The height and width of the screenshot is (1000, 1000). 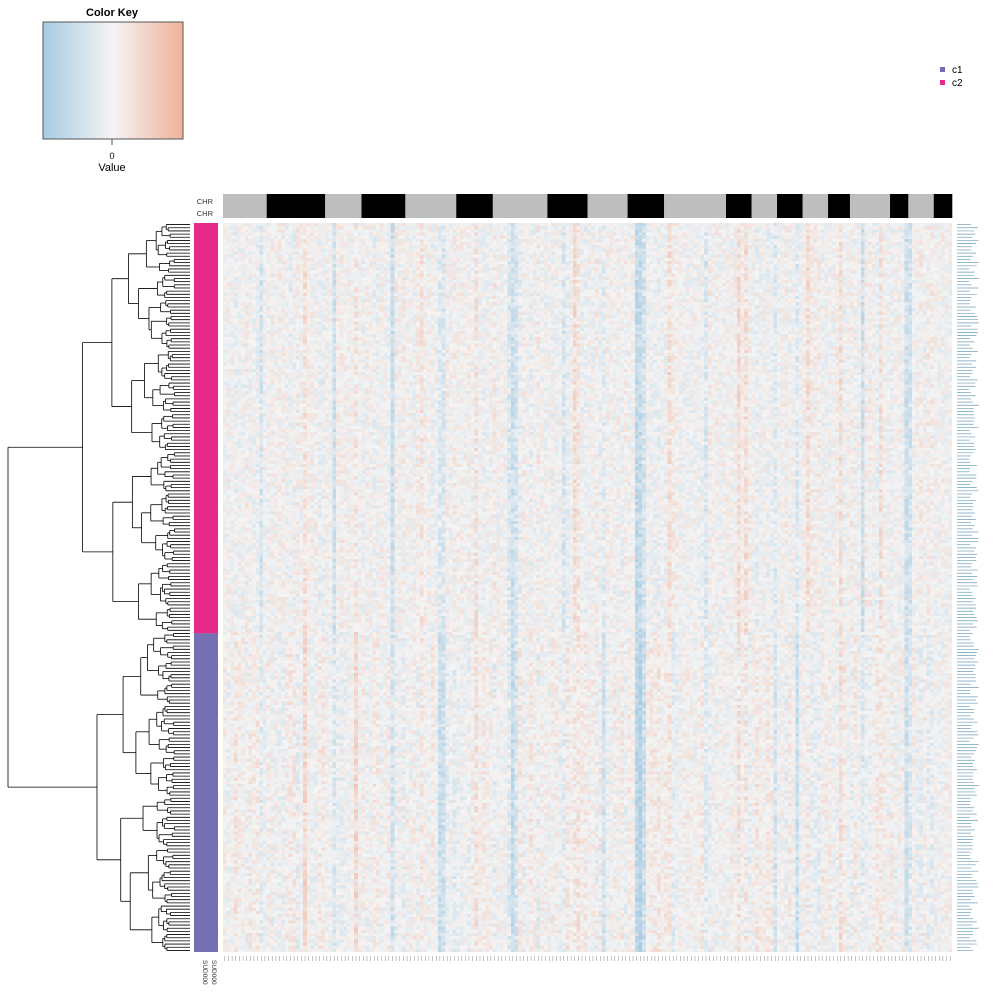 I want to click on color-key-title: Color Key, so click(x=112, y=13).